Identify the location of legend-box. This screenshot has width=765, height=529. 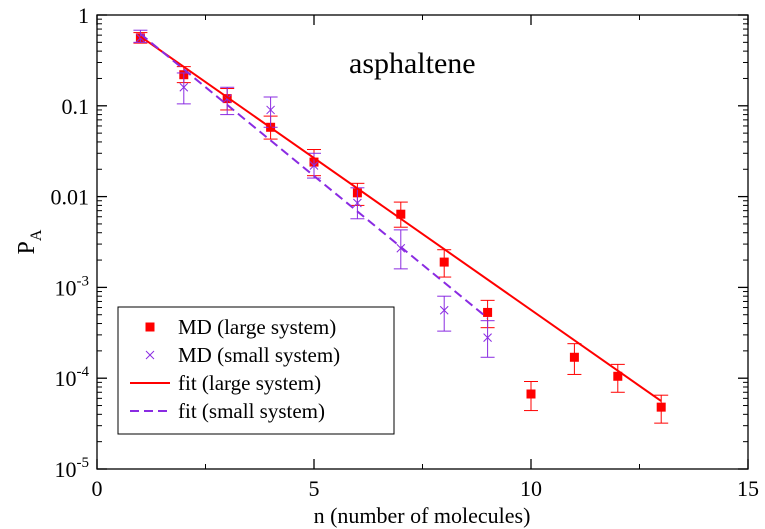
(256, 370).